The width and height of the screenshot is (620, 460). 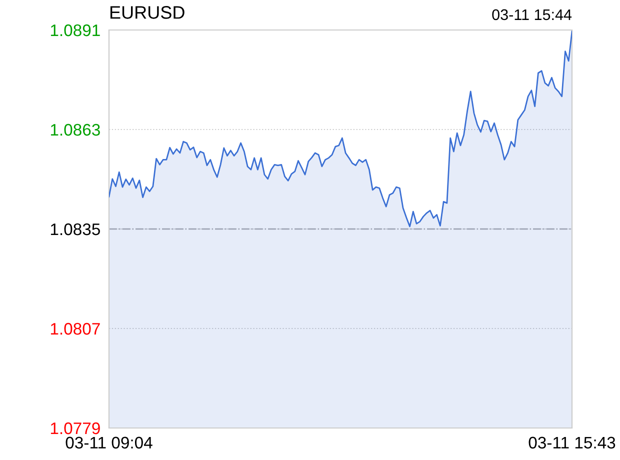 What do you see at coordinates (75, 229) in the screenshot?
I see `y-tick-label: 1.0835` at bounding box center [75, 229].